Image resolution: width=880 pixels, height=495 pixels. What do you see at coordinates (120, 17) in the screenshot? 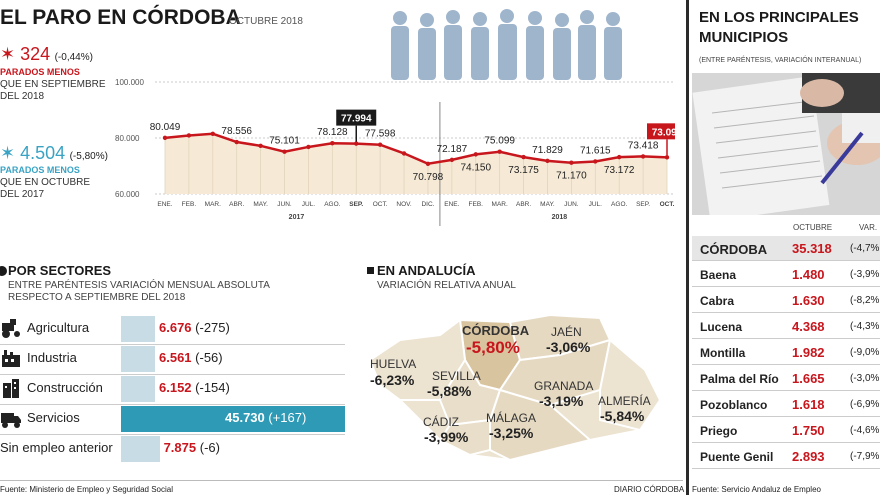
I see `page-title: EL PARO EN CÓRDOBA` at bounding box center [120, 17].